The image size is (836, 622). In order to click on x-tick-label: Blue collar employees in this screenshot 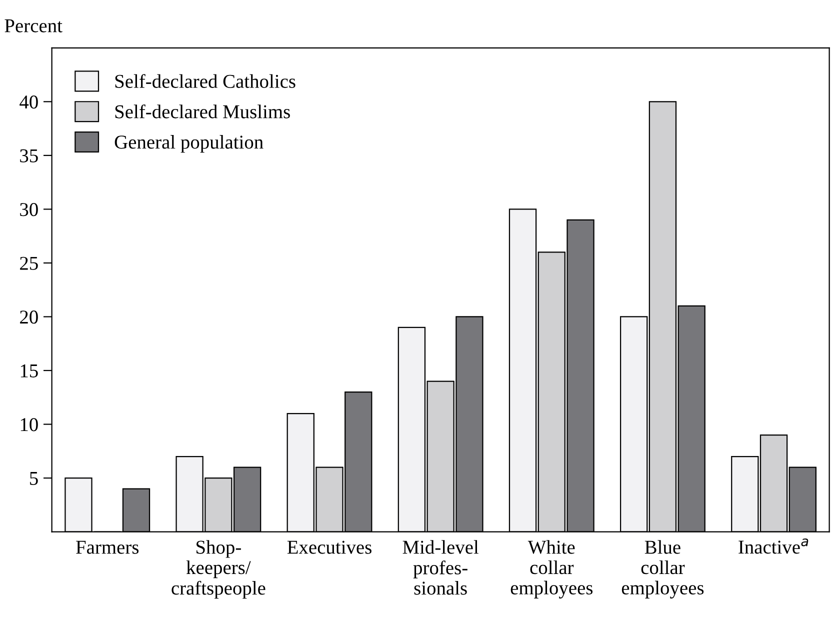, I will do `click(663, 569)`.